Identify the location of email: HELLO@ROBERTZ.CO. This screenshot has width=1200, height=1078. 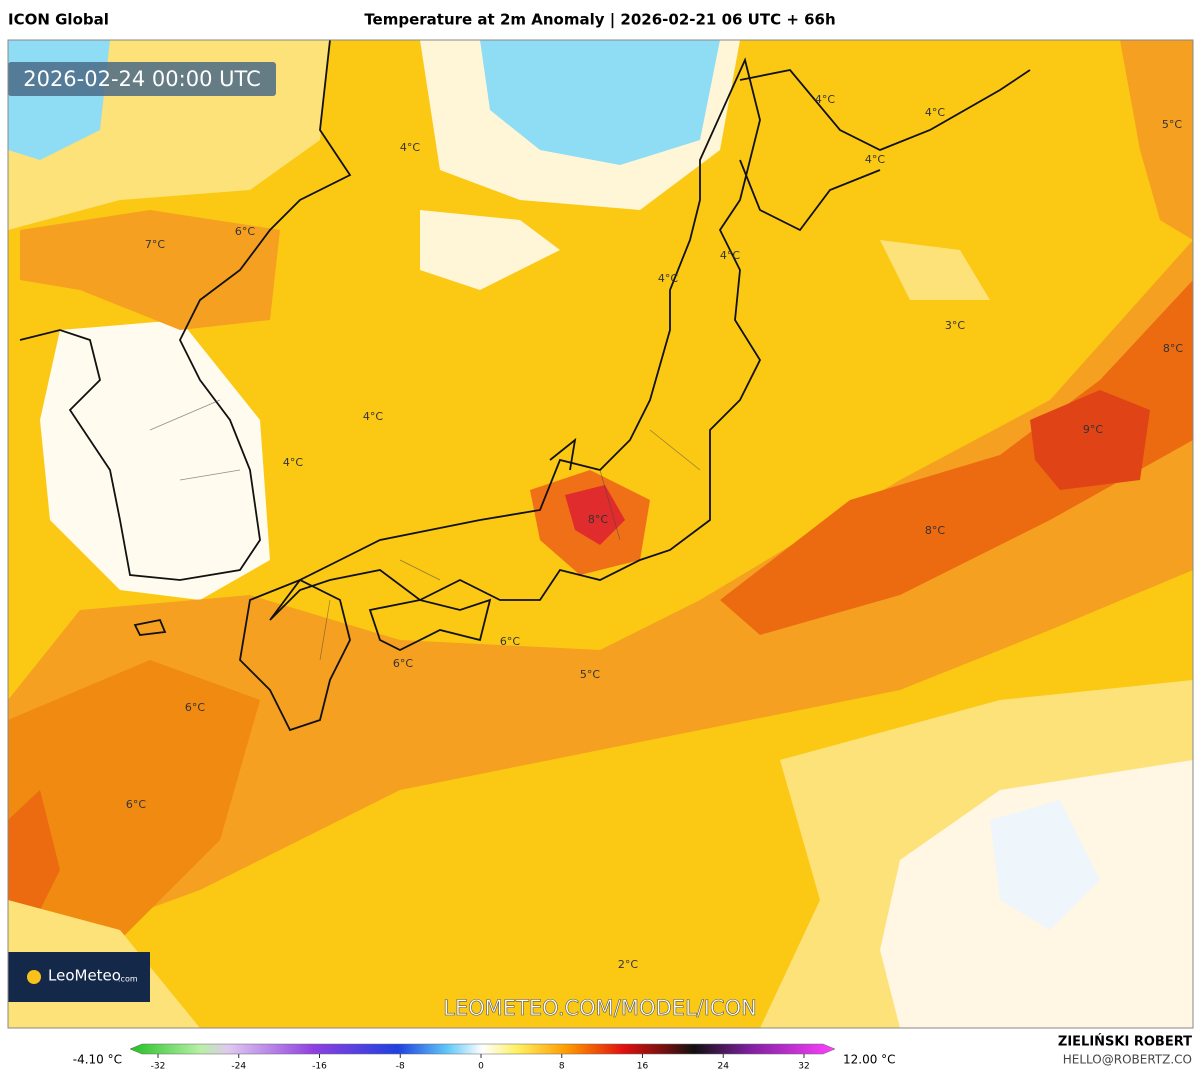
(1127, 1060).